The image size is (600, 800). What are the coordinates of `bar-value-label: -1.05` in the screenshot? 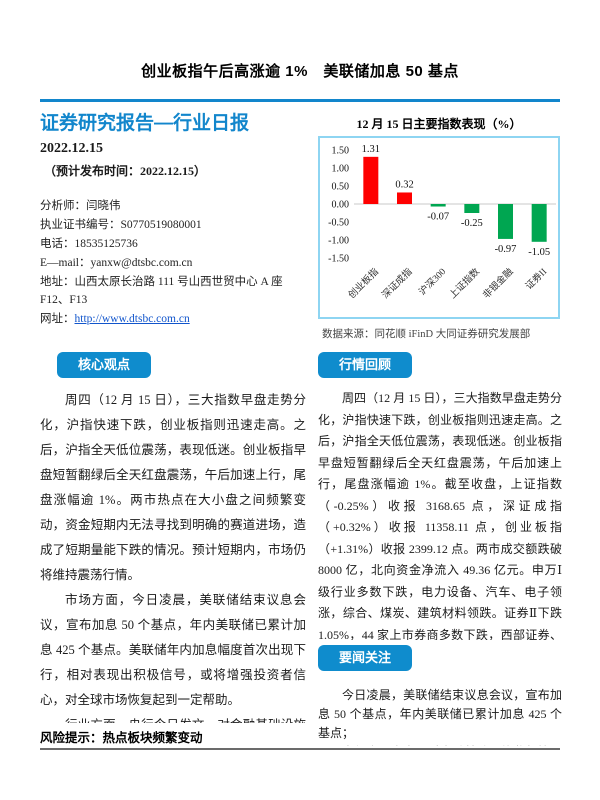 It's located at (539, 252).